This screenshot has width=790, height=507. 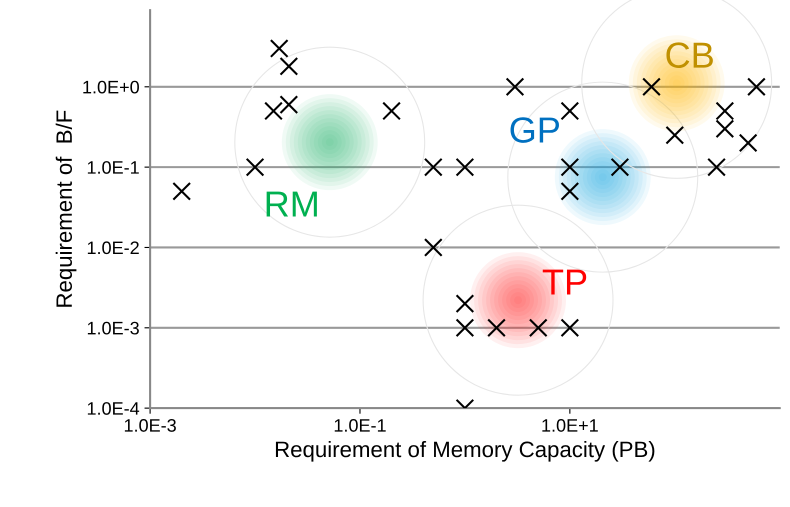 I want to click on x-tick-label: 1.0E+1, so click(x=570, y=425).